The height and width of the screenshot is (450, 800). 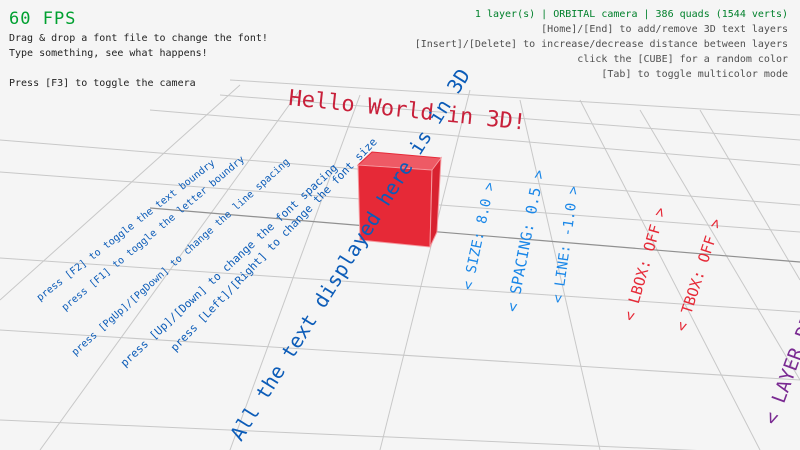 What do you see at coordinates (399, 199) in the screenshot?
I see `cube` at bounding box center [399, 199].